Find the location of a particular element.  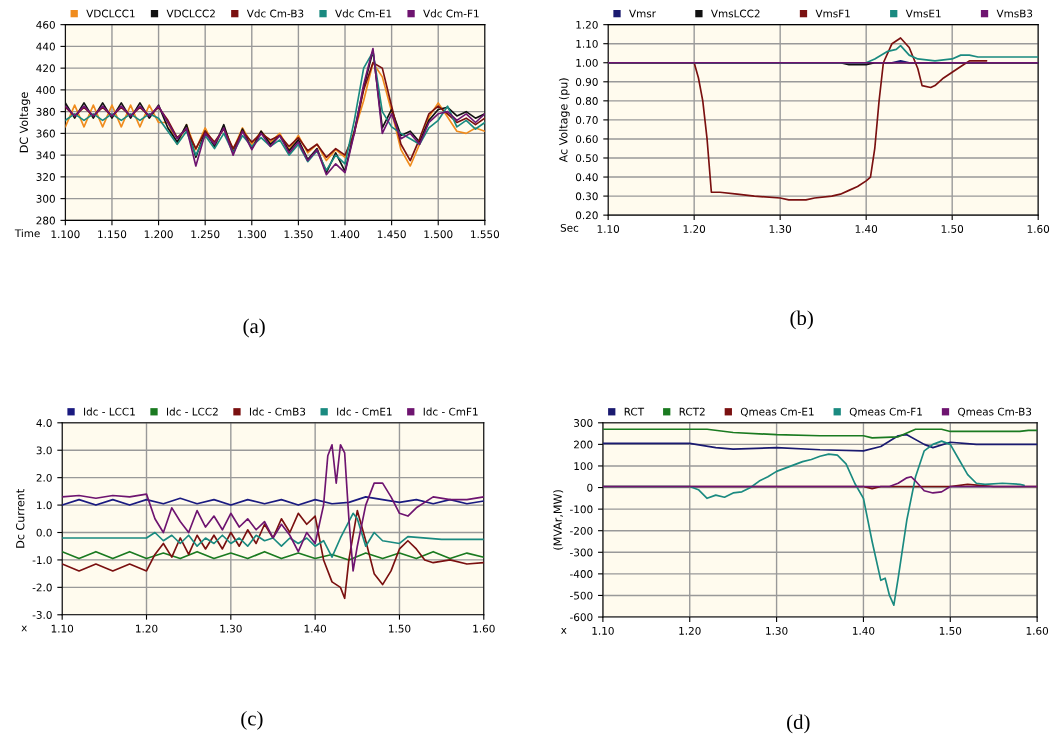

y-tick-label: 100 is located at coordinates (583, 466).